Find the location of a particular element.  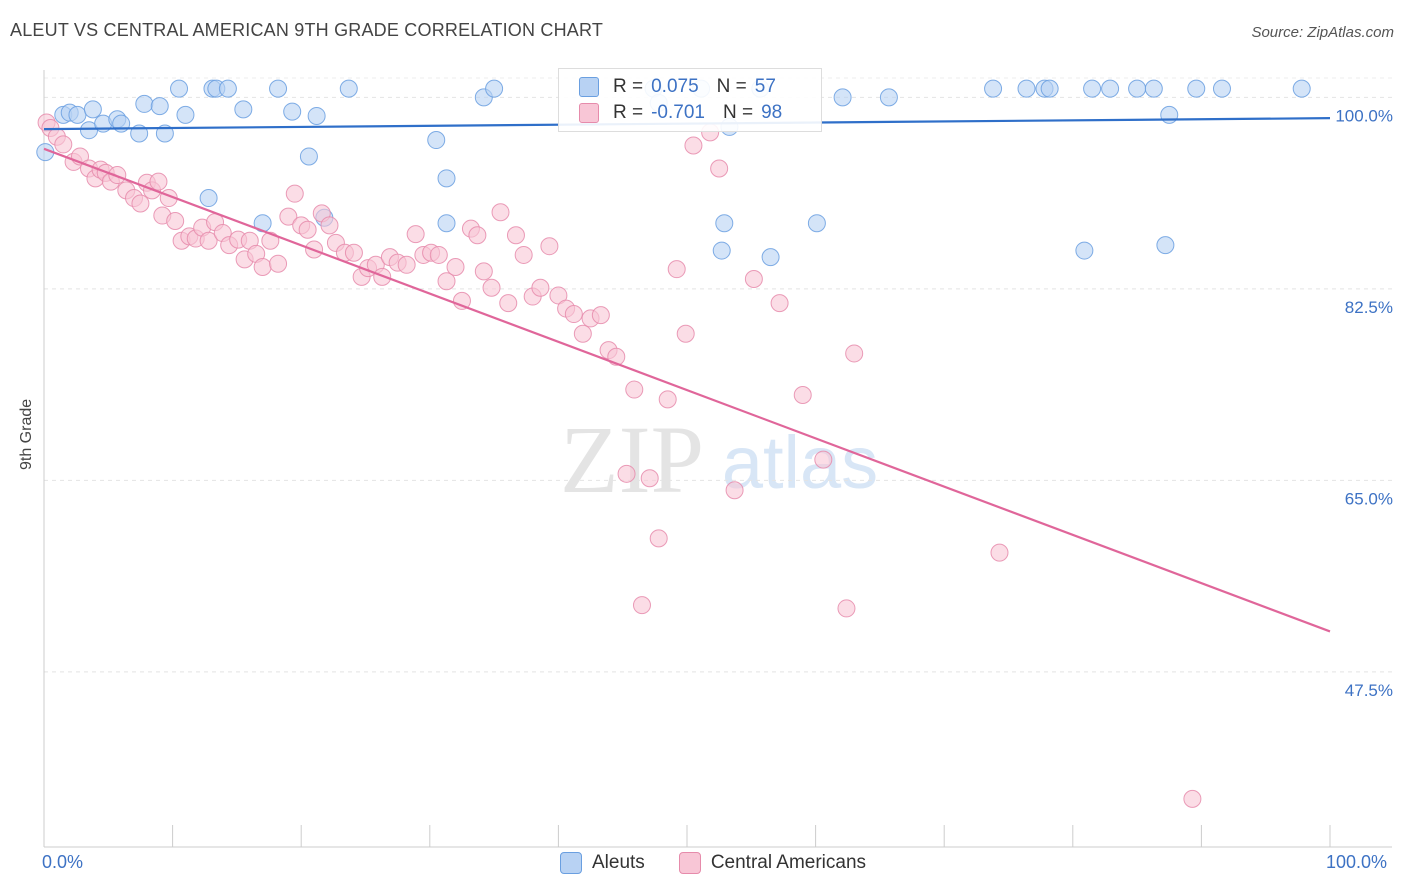

legend-row-aleut: R = 0.075 N = 57 is located at coordinates (677, 87).